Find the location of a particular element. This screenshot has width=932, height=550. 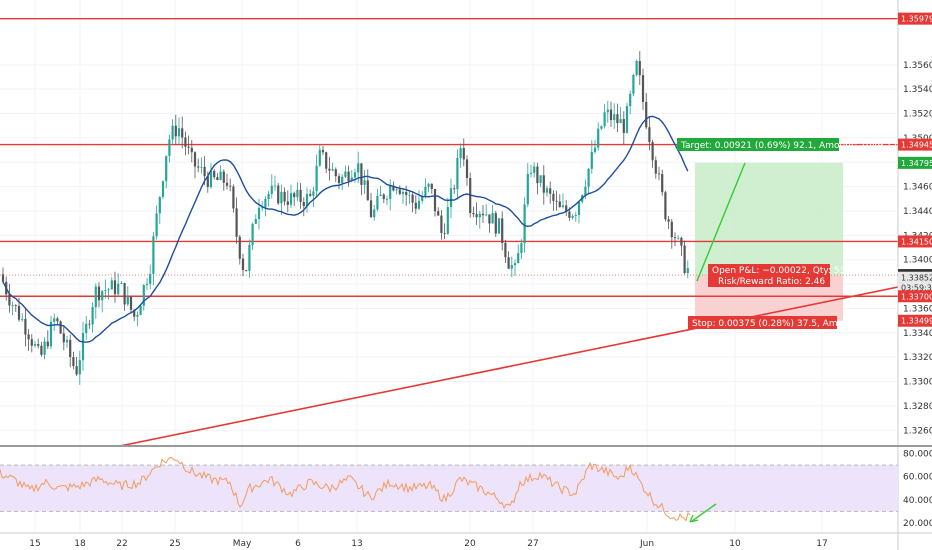

x-tick-label: May is located at coordinates (242, 544).